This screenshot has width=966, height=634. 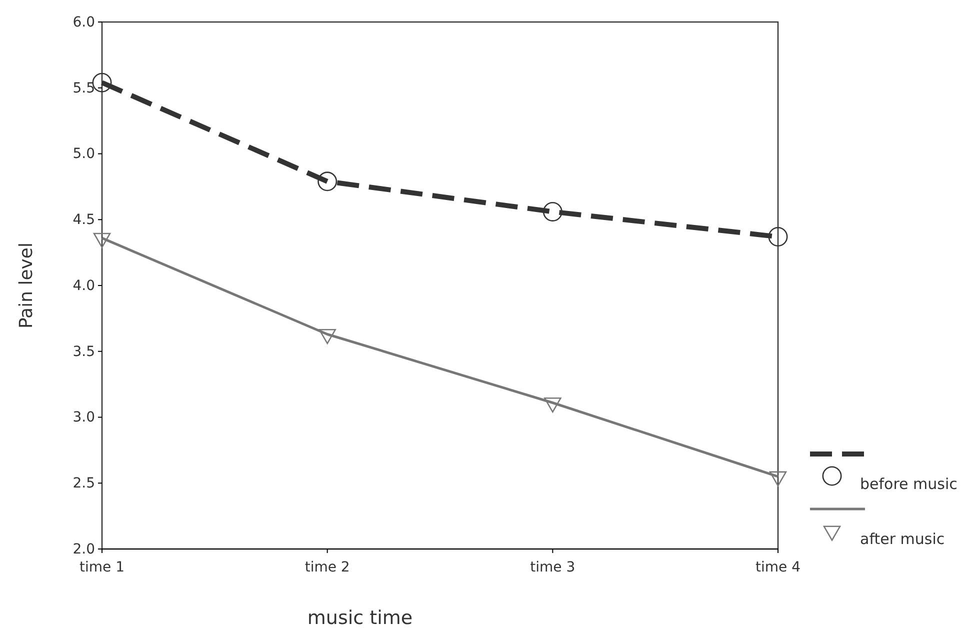 What do you see at coordinates (83, 22) in the screenshot?
I see `y-tick-label: 6.0` at bounding box center [83, 22].